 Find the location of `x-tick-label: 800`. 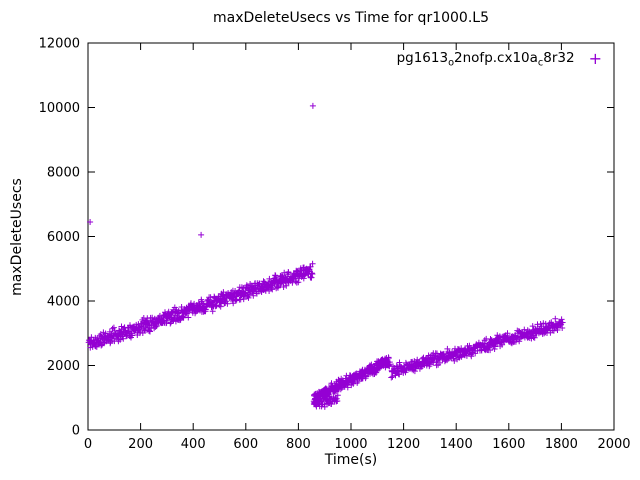

x-tick-label: 800 is located at coordinates (298, 444).